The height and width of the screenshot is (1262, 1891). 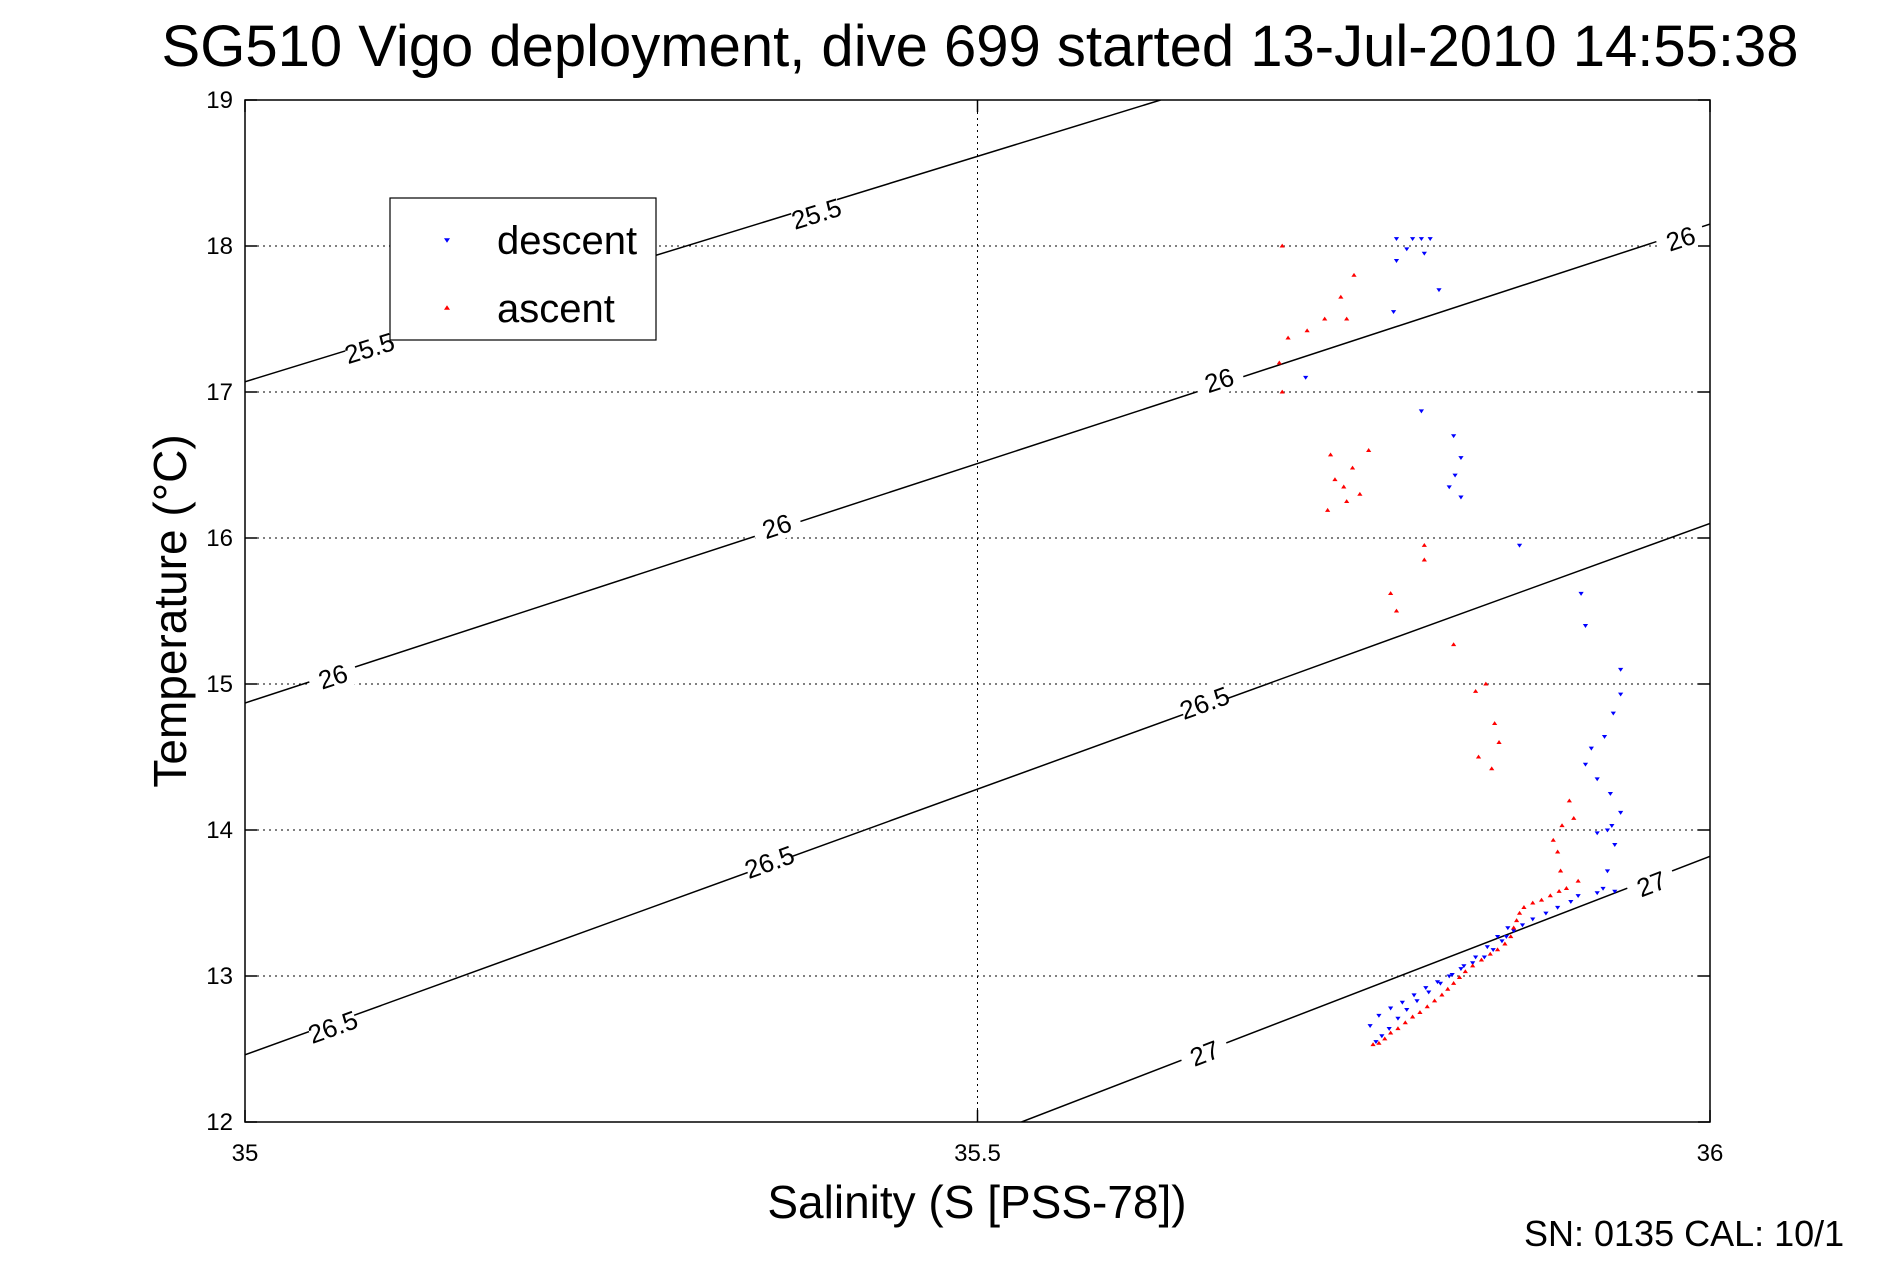 I want to click on contour-label-group-2-0: 26.5, so click(x=333, y=1026).